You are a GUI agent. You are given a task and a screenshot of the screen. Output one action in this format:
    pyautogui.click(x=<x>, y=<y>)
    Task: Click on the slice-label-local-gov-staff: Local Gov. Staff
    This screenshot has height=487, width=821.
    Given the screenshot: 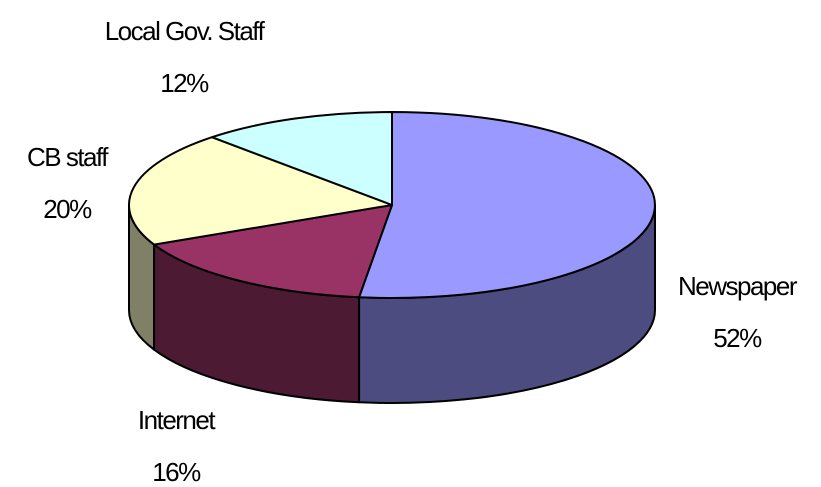 What is the action you would take?
    pyautogui.click(x=185, y=31)
    